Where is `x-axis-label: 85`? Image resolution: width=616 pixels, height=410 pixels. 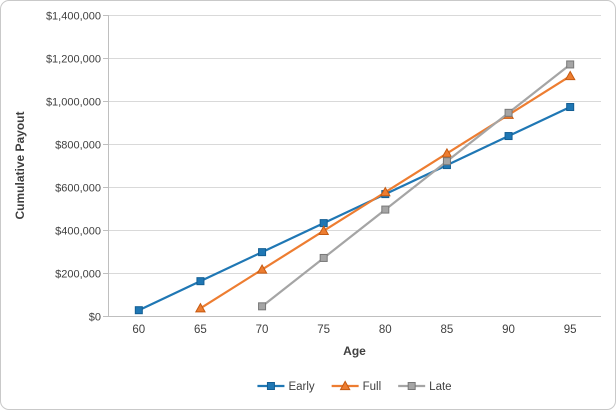
x-axis-label: 85 is located at coordinates (447, 330).